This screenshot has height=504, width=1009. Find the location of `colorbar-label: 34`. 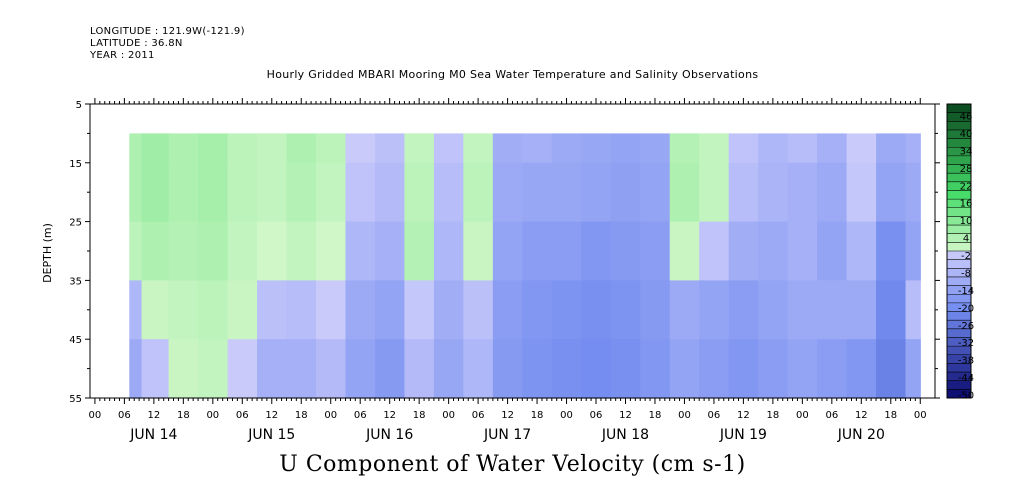

colorbar-label: 34 is located at coordinates (966, 151).